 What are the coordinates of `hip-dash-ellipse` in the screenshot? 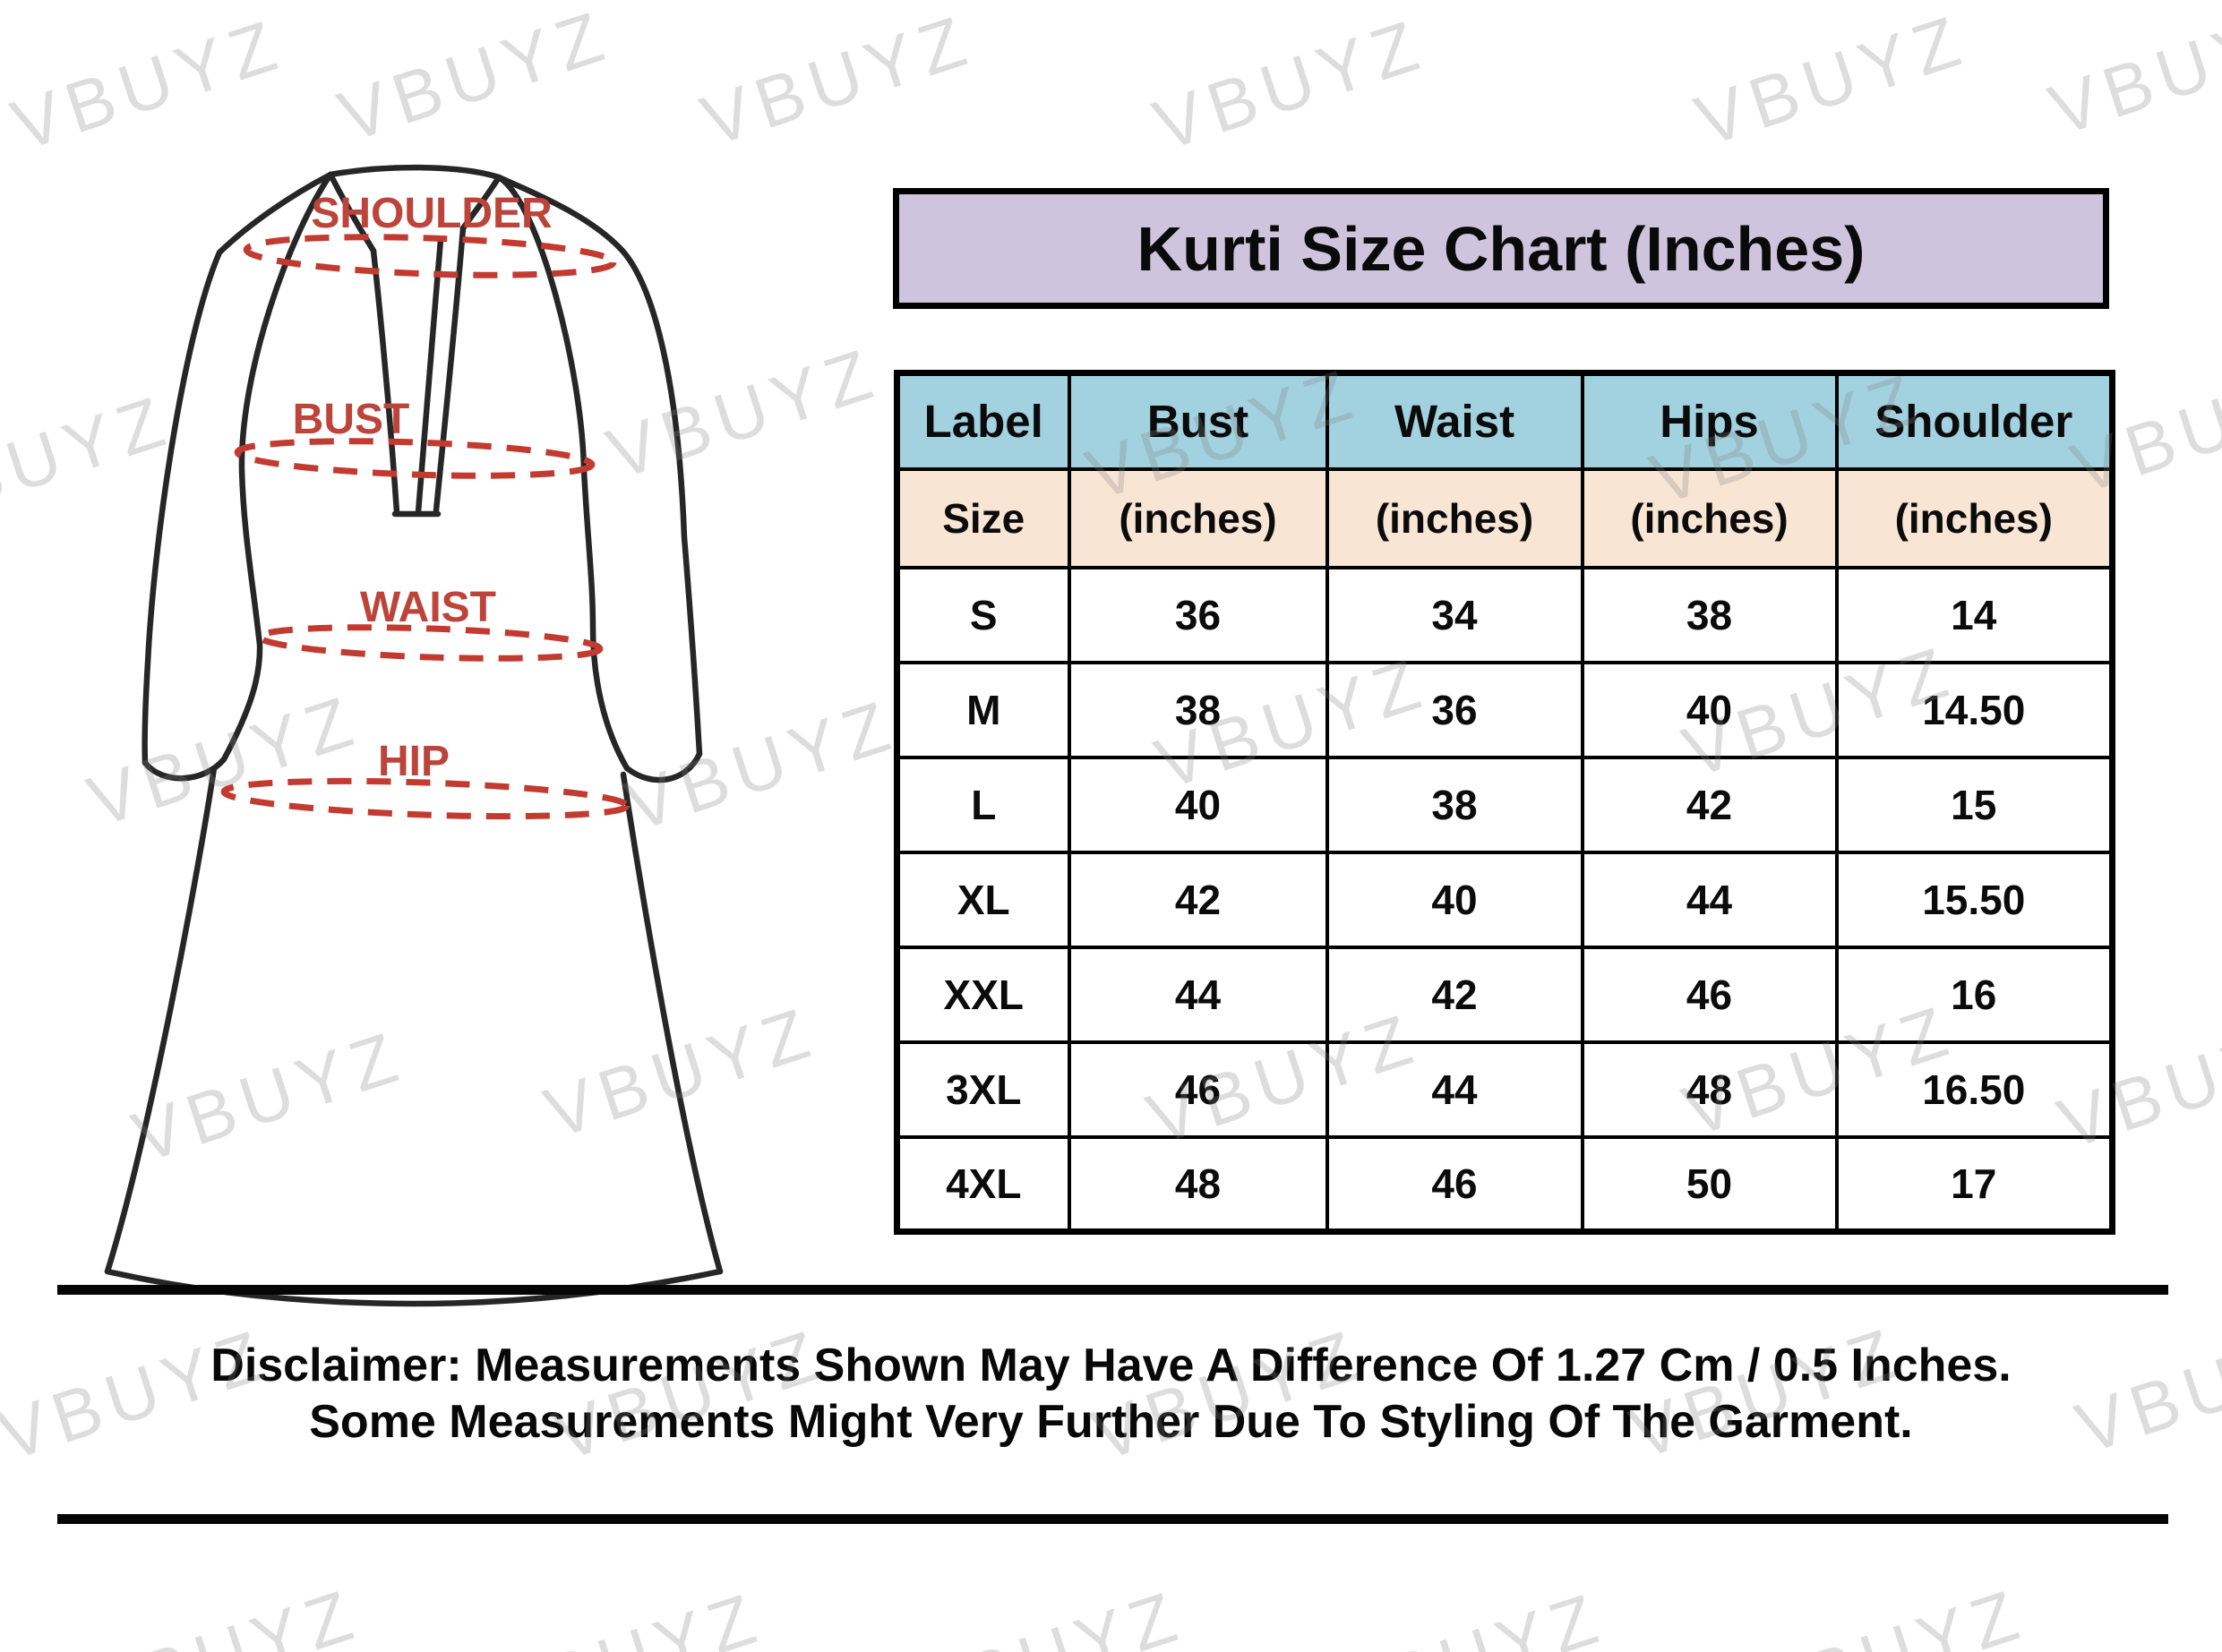 It's located at (425, 798).